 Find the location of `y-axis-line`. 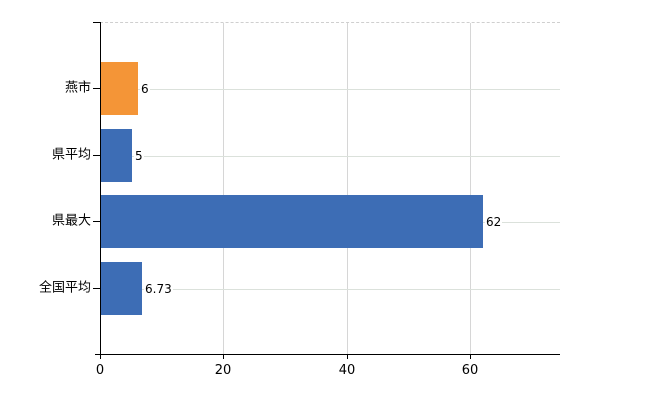

y-axis-line is located at coordinates (100, 188).